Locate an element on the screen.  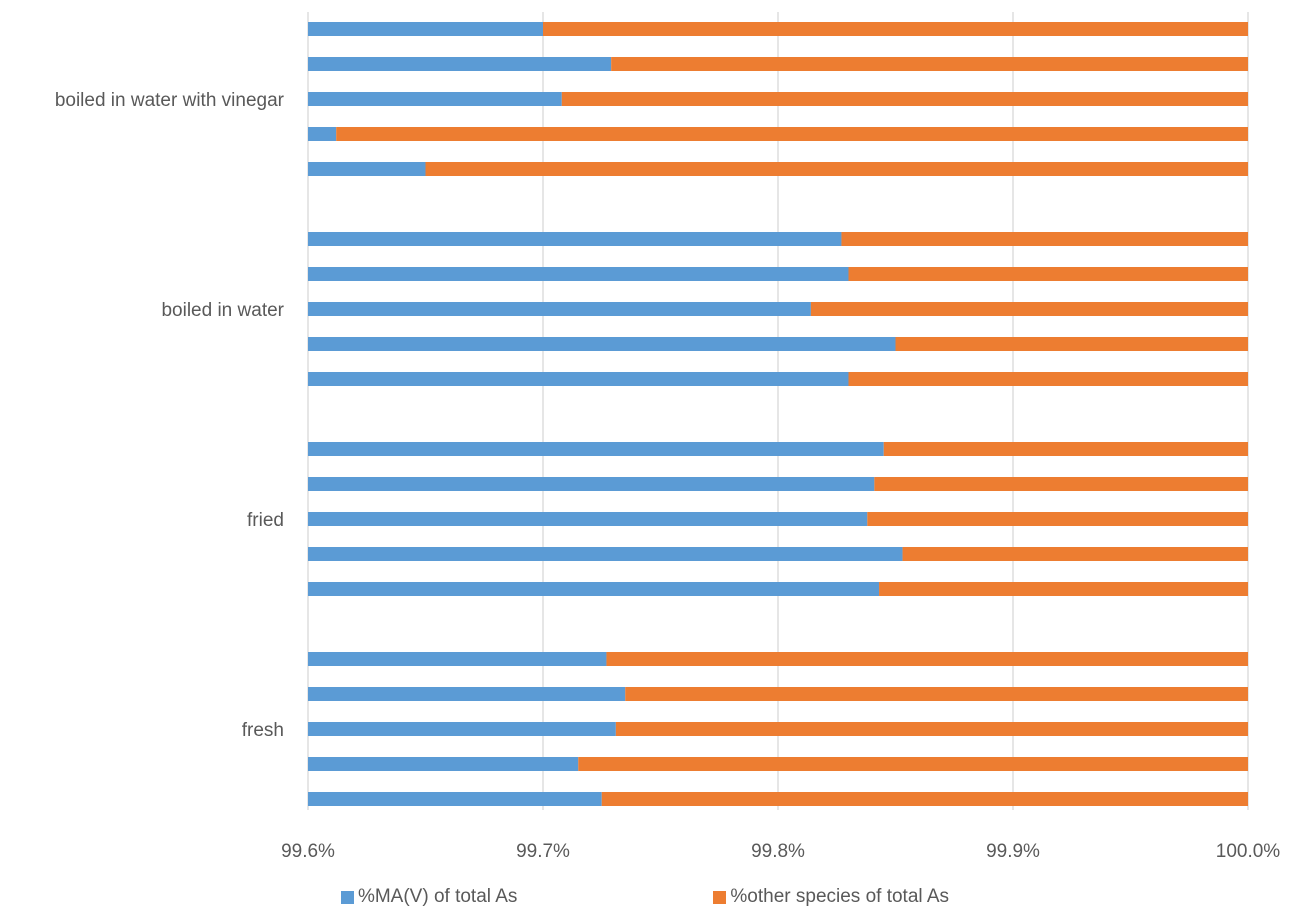
x-tick-labels: 99.6% 99.7% 99.8% 99.9% 100.0% is located at coordinates (780, 851).